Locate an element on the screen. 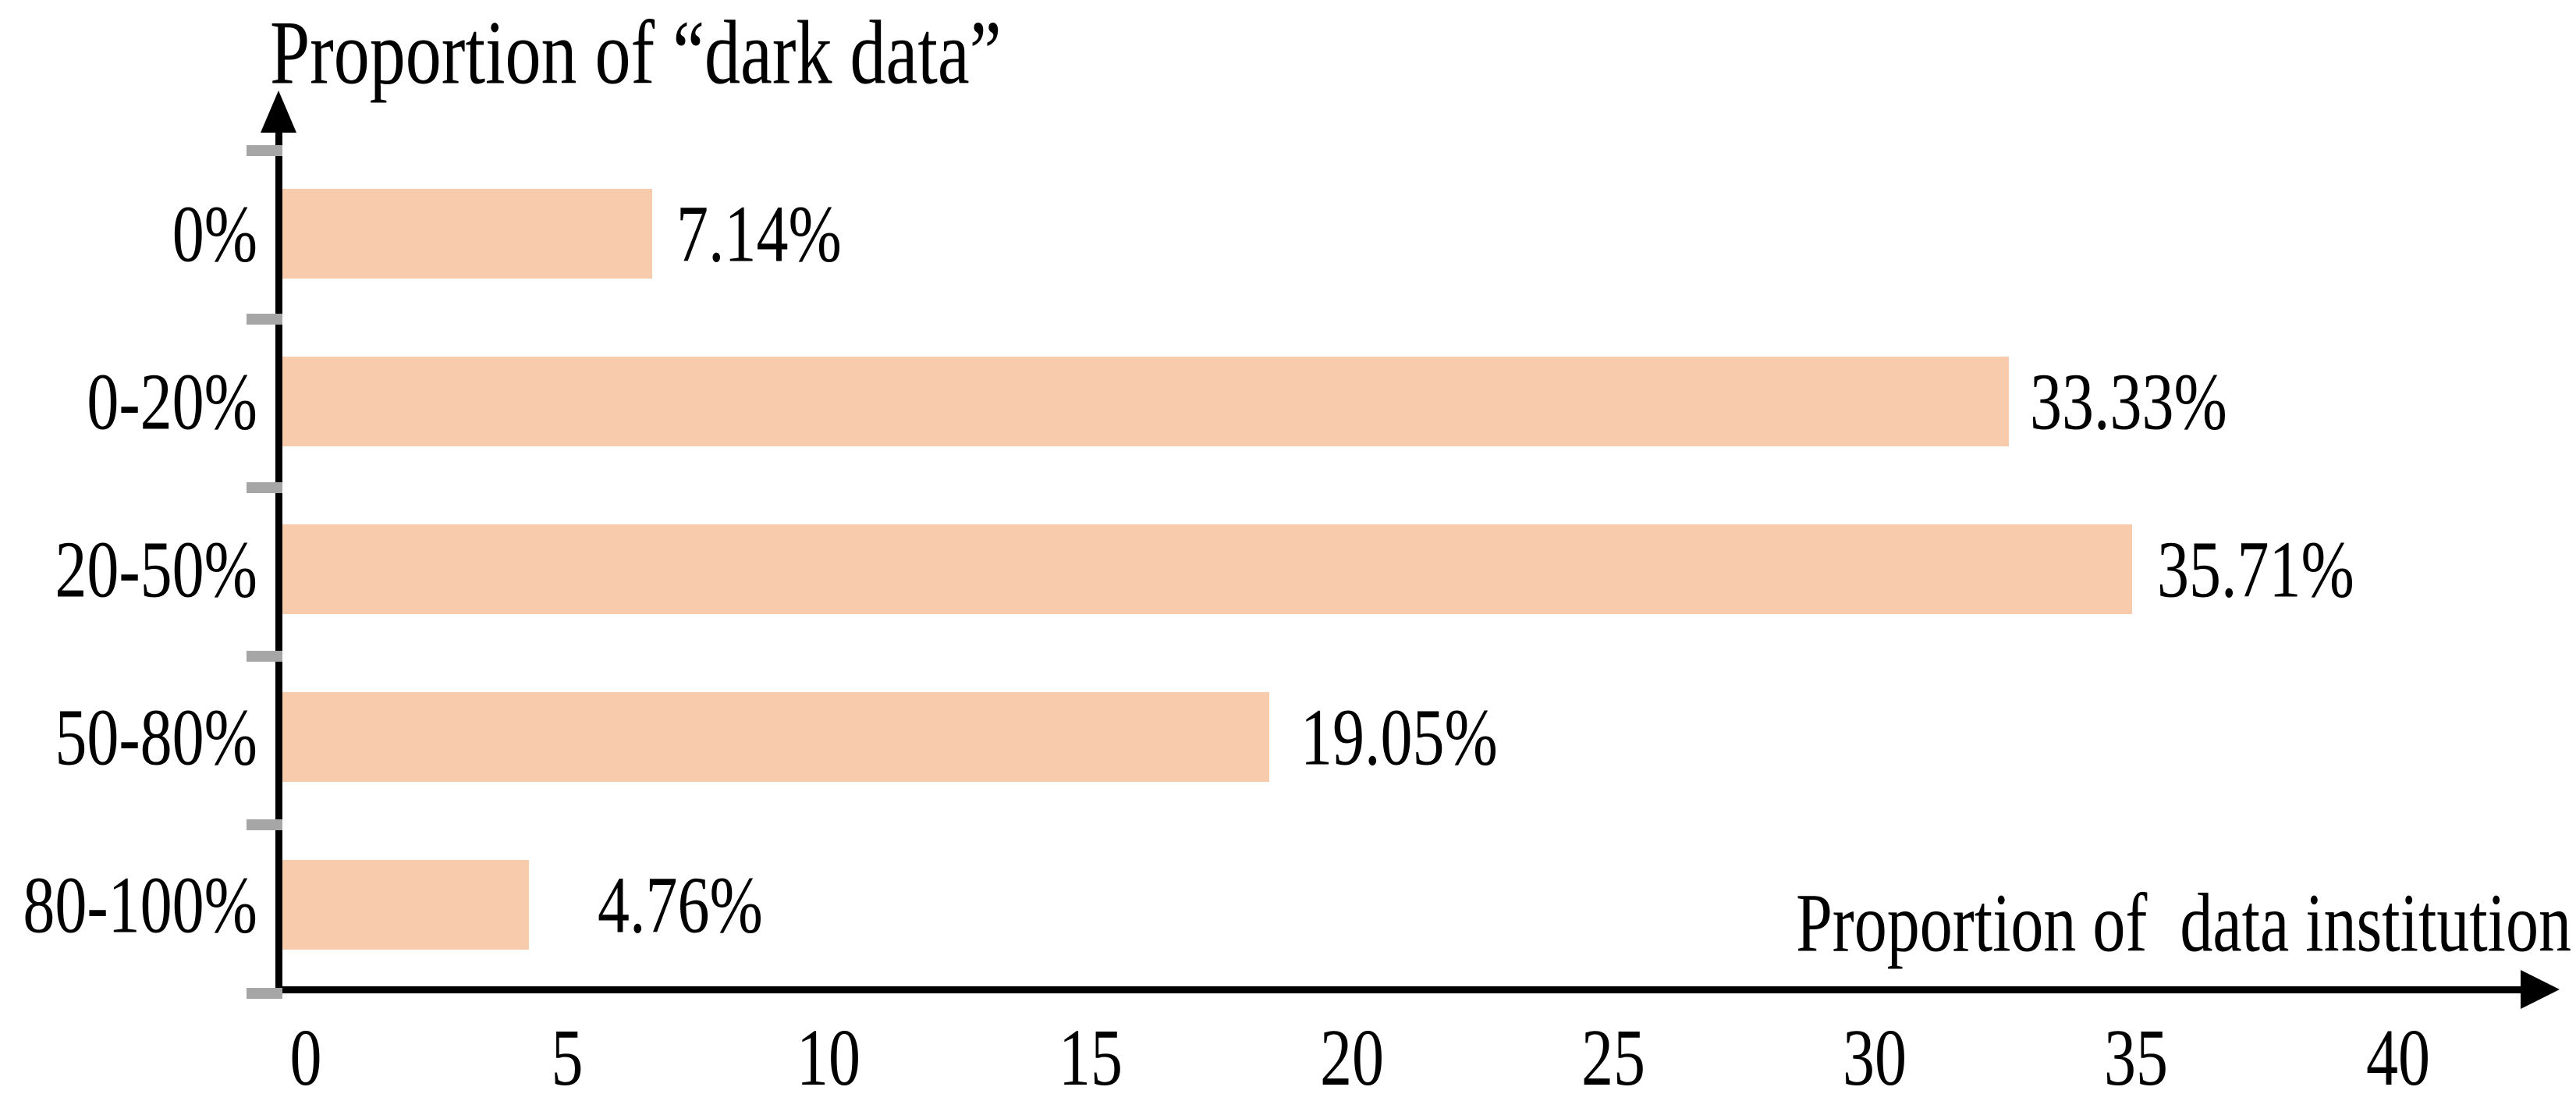 This screenshot has width=2576, height=1094. label-text: 35 is located at coordinates (2136, 1053).